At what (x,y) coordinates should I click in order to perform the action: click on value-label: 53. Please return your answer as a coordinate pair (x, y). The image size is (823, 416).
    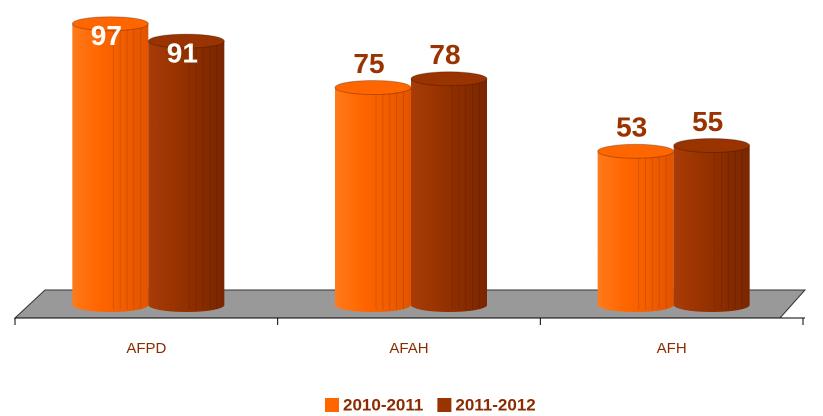
    Looking at the image, I should click on (631, 127).